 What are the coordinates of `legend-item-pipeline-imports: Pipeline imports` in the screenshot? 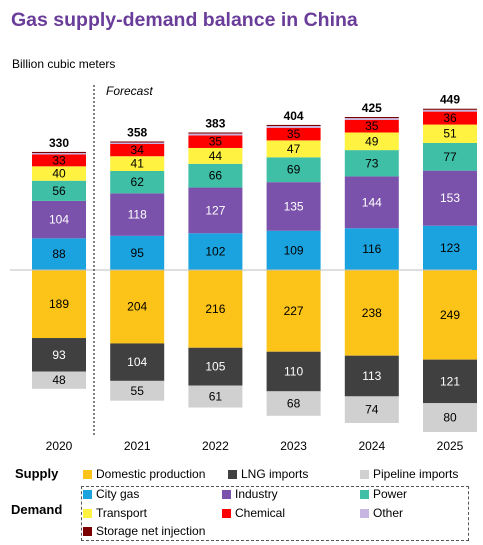 It's located at (409, 474).